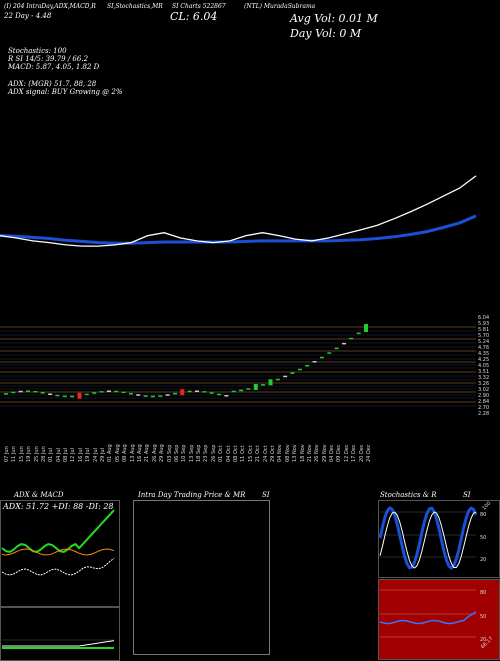 The height and width of the screenshot is (661, 500). What do you see at coordinates (484, 390) in the screenshot?
I see `price-tick-label: 3.02` at bounding box center [484, 390].